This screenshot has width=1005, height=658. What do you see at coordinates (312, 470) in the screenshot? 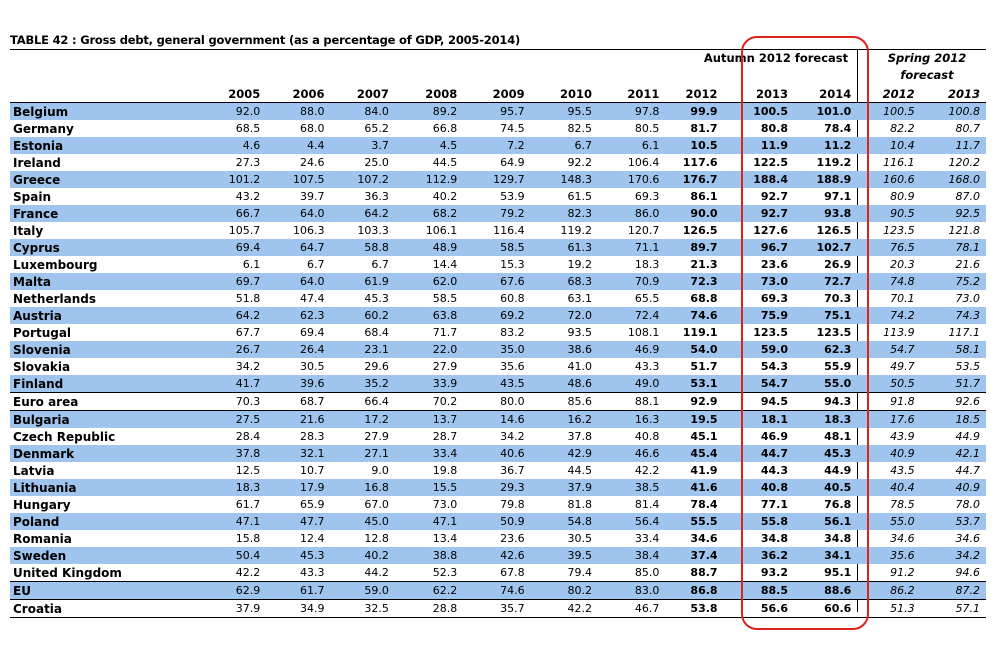
I see `table-cell: 10.7` at bounding box center [312, 470].